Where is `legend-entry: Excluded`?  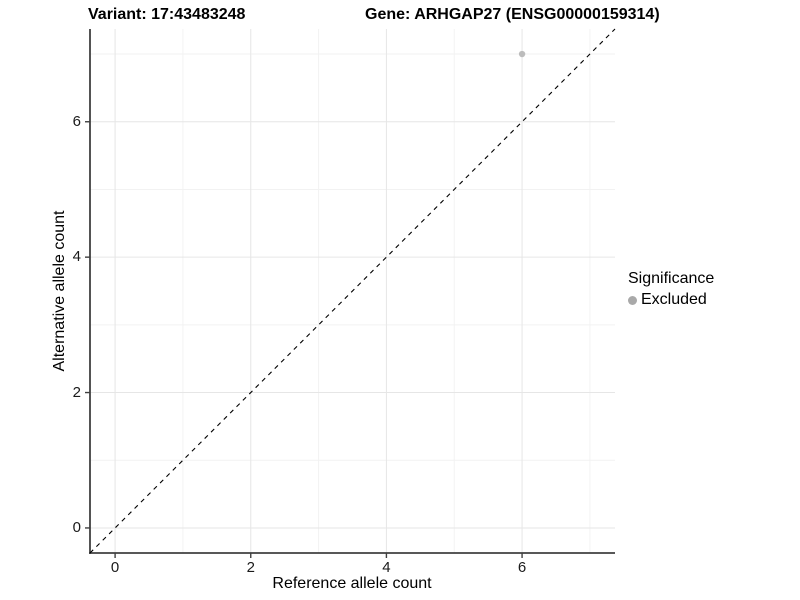
legend-entry: Excluded is located at coordinates (671, 300).